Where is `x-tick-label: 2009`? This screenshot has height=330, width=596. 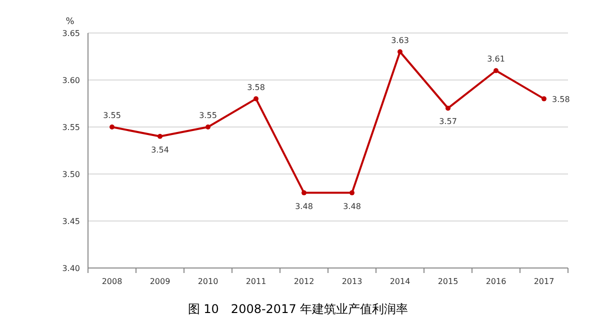 x-tick-label: 2009 is located at coordinates (160, 281).